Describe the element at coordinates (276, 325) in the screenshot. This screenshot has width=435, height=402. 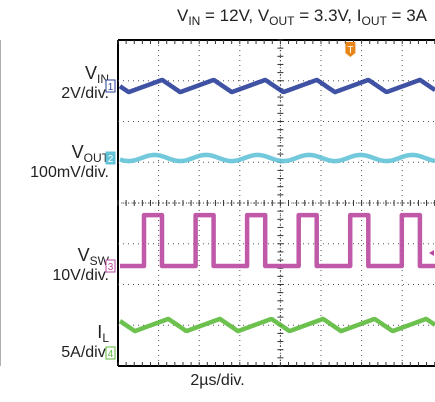
I see `il-trace` at that location.